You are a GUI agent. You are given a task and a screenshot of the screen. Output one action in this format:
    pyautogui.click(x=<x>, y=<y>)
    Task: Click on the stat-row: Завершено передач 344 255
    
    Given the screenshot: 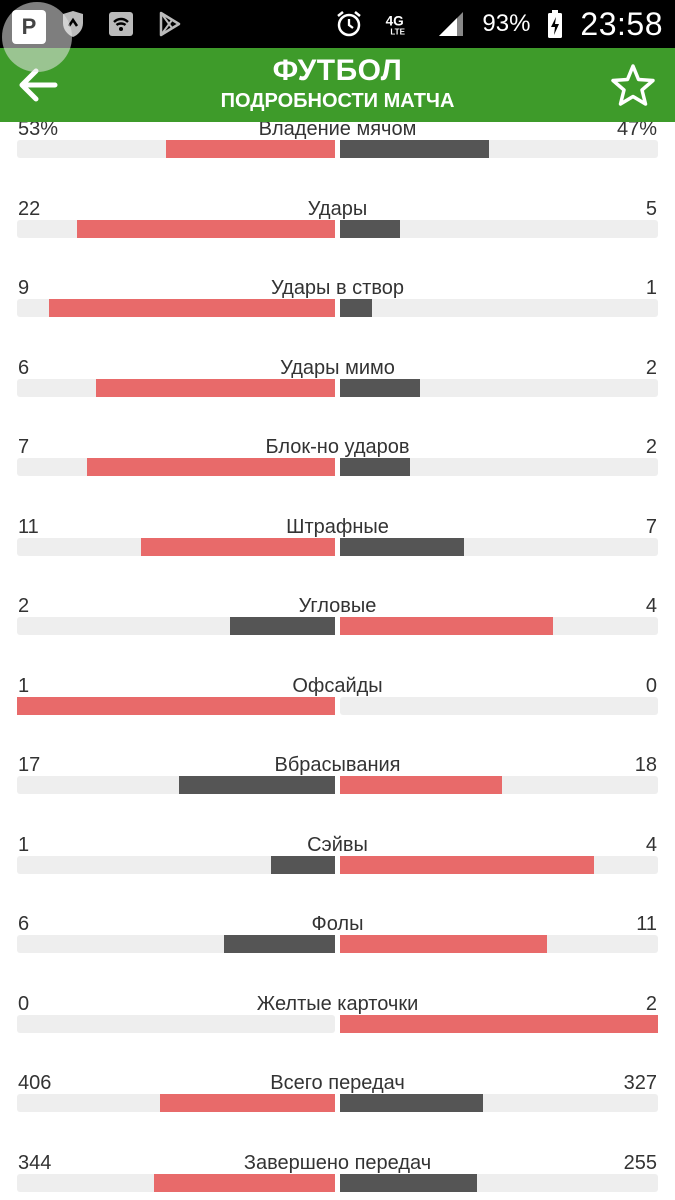 What is the action you would take?
    pyautogui.click(x=337, y=1176)
    